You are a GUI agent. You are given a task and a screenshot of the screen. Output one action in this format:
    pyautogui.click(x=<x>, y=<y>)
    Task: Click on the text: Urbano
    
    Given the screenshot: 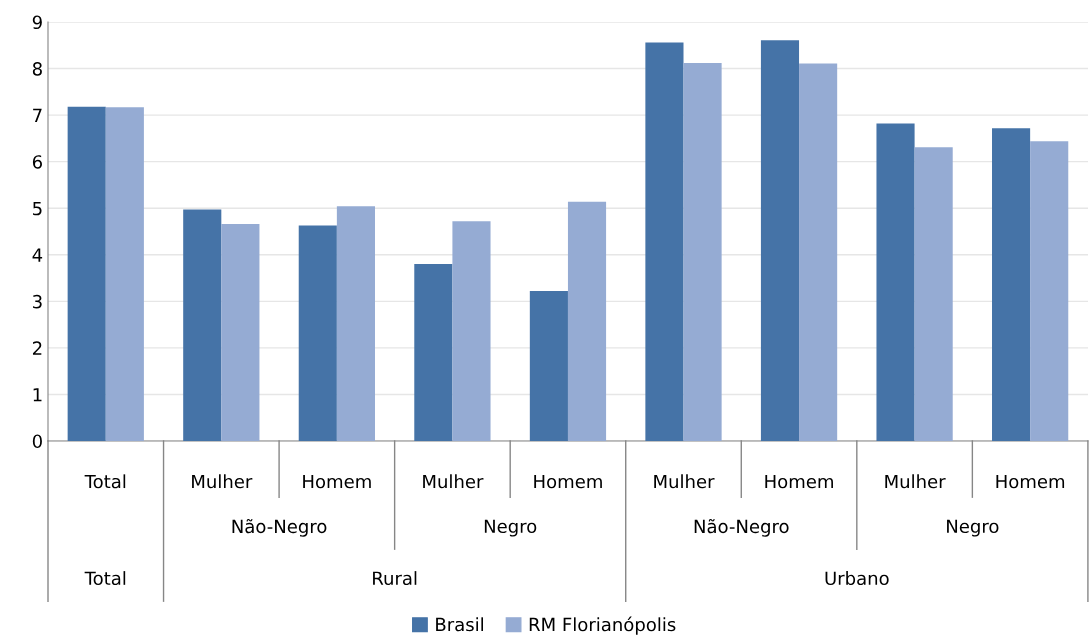 What is the action you would take?
    pyautogui.click(x=857, y=578)
    